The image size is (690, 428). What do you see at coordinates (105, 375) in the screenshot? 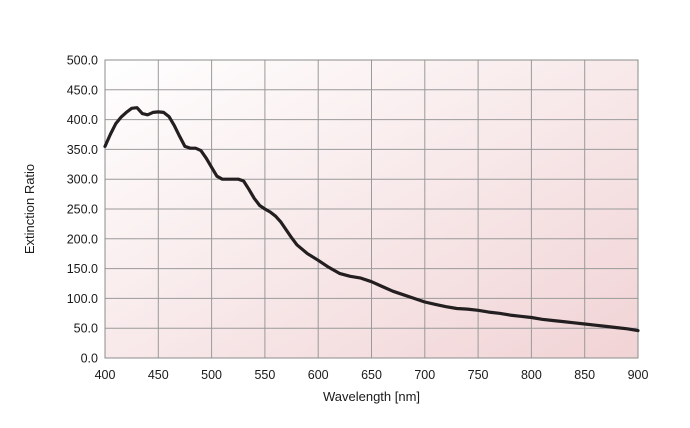
I see `x-tick-label: 400` at bounding box center [105, 375].